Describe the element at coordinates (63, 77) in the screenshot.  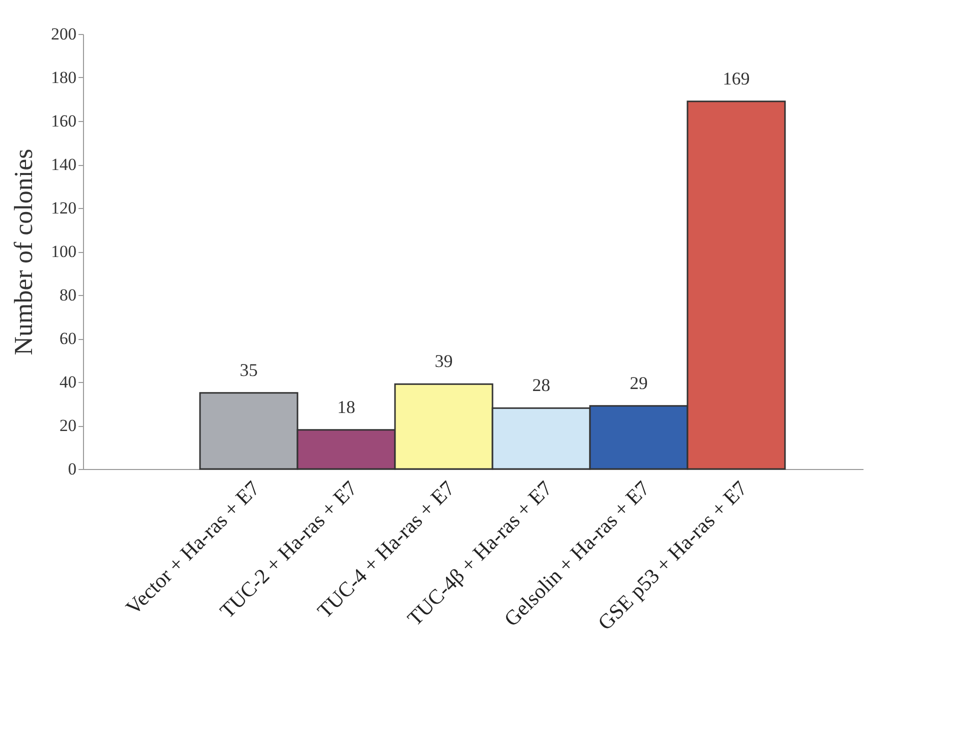
I see `y-tick-label: 180` at that location.